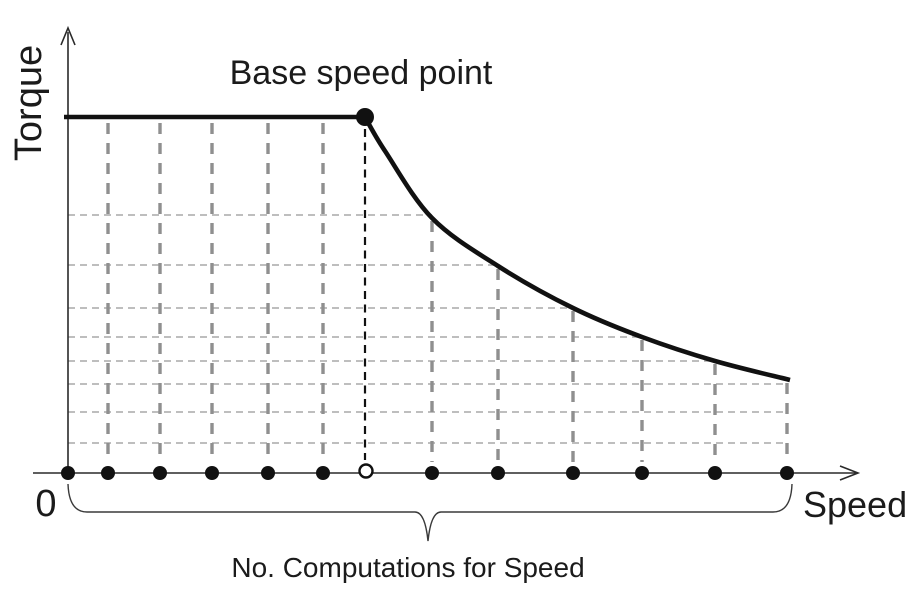 This screenshot has height=608, width=921. Describe the element at coordinates (361, 73) in the screenshot. I see `annotation-base-speed-point: Base speed point` at that location.